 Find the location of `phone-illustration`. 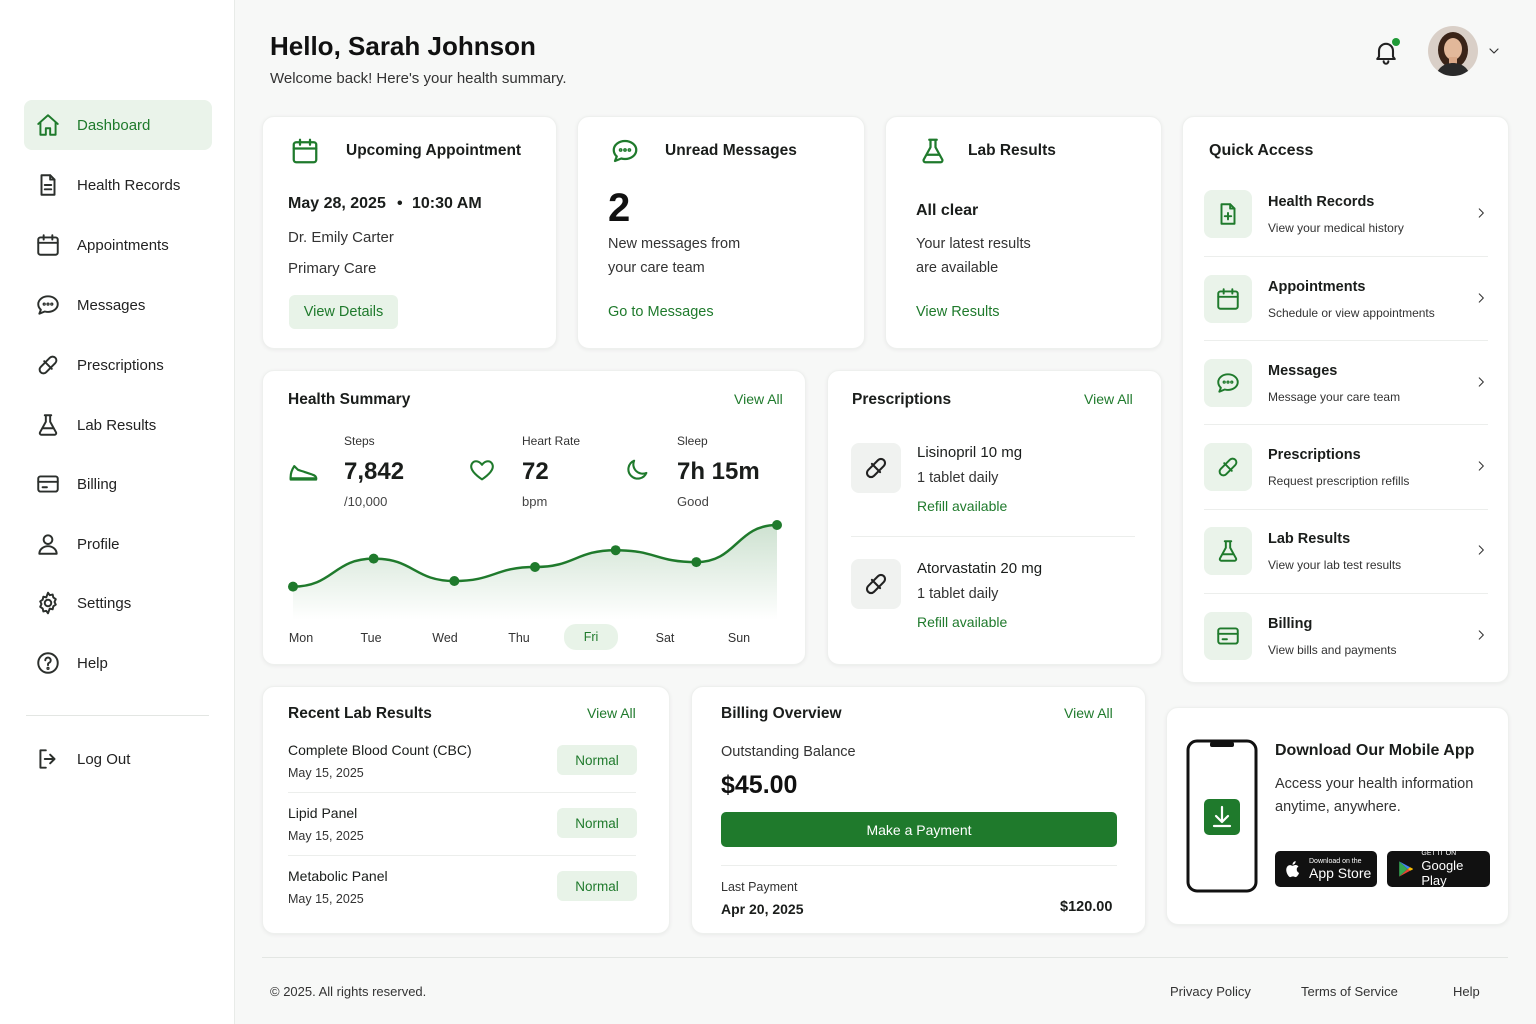

phone-illustration is located at coordinates (1222, 816).